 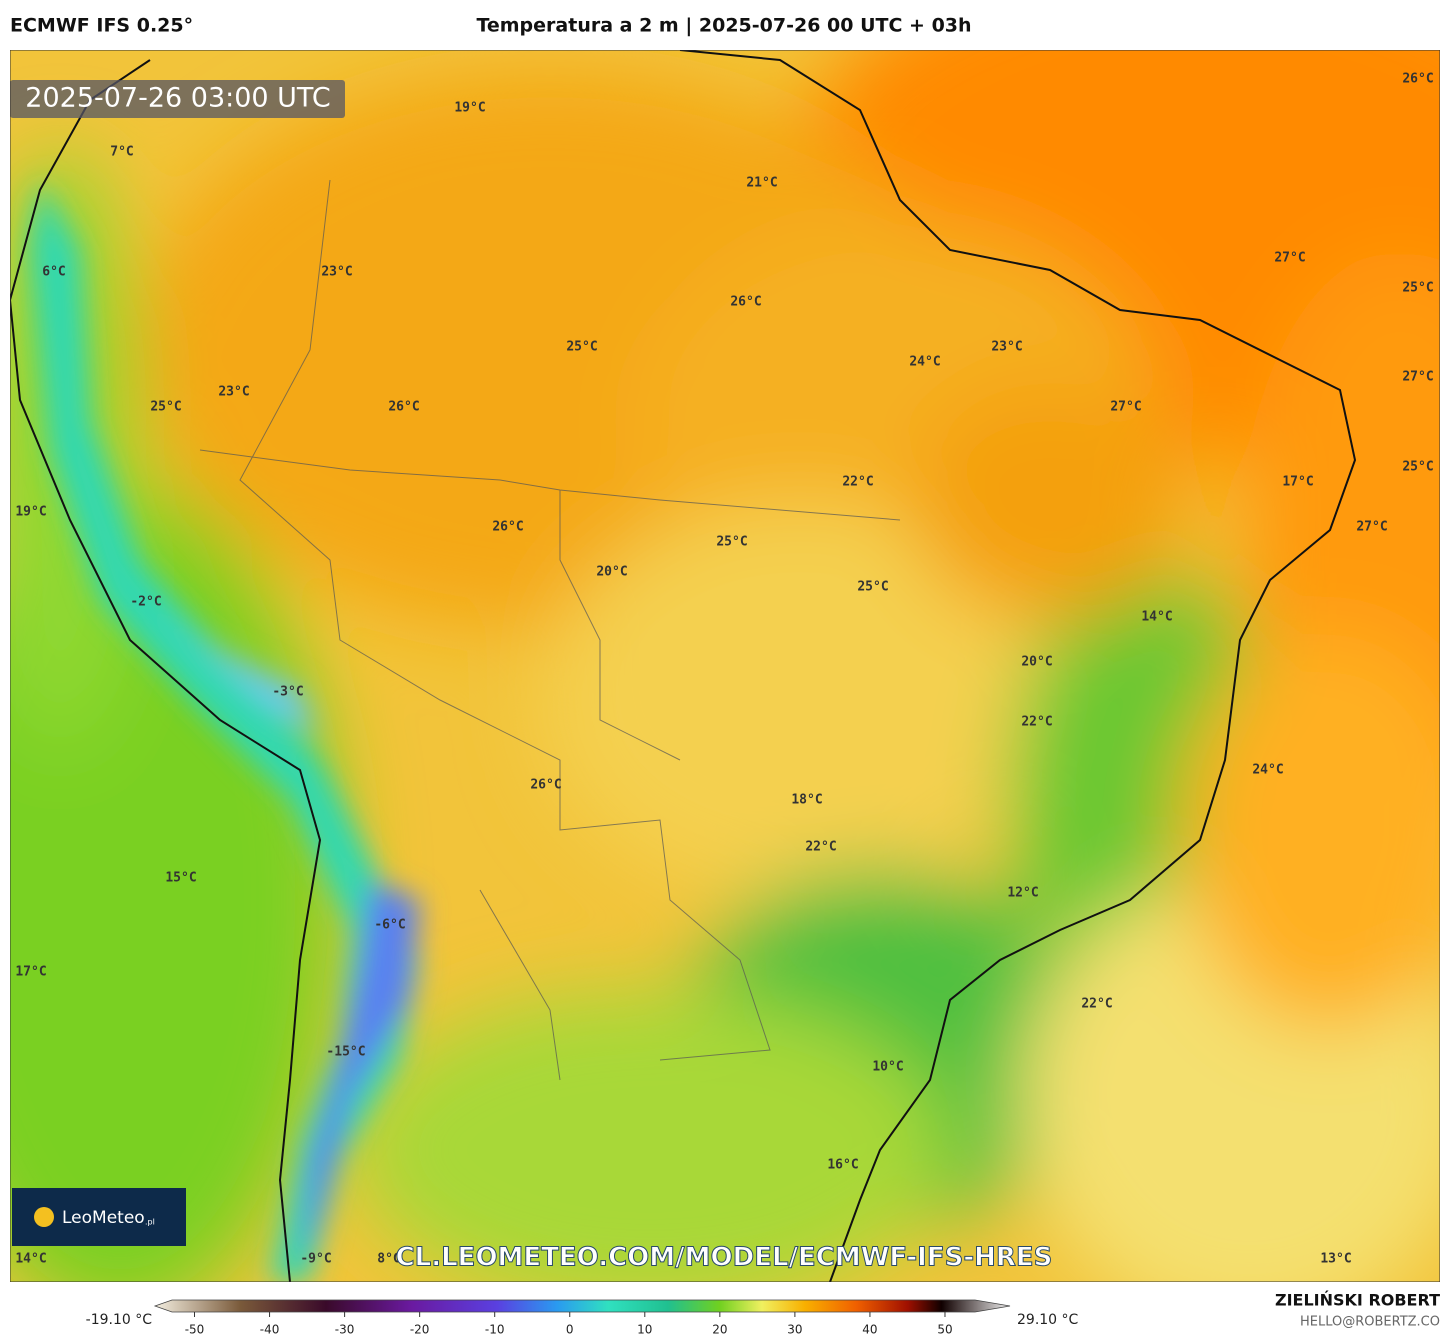 I want to click on colorbar-min: -19.10 °C, so click(x=119, y=1320).